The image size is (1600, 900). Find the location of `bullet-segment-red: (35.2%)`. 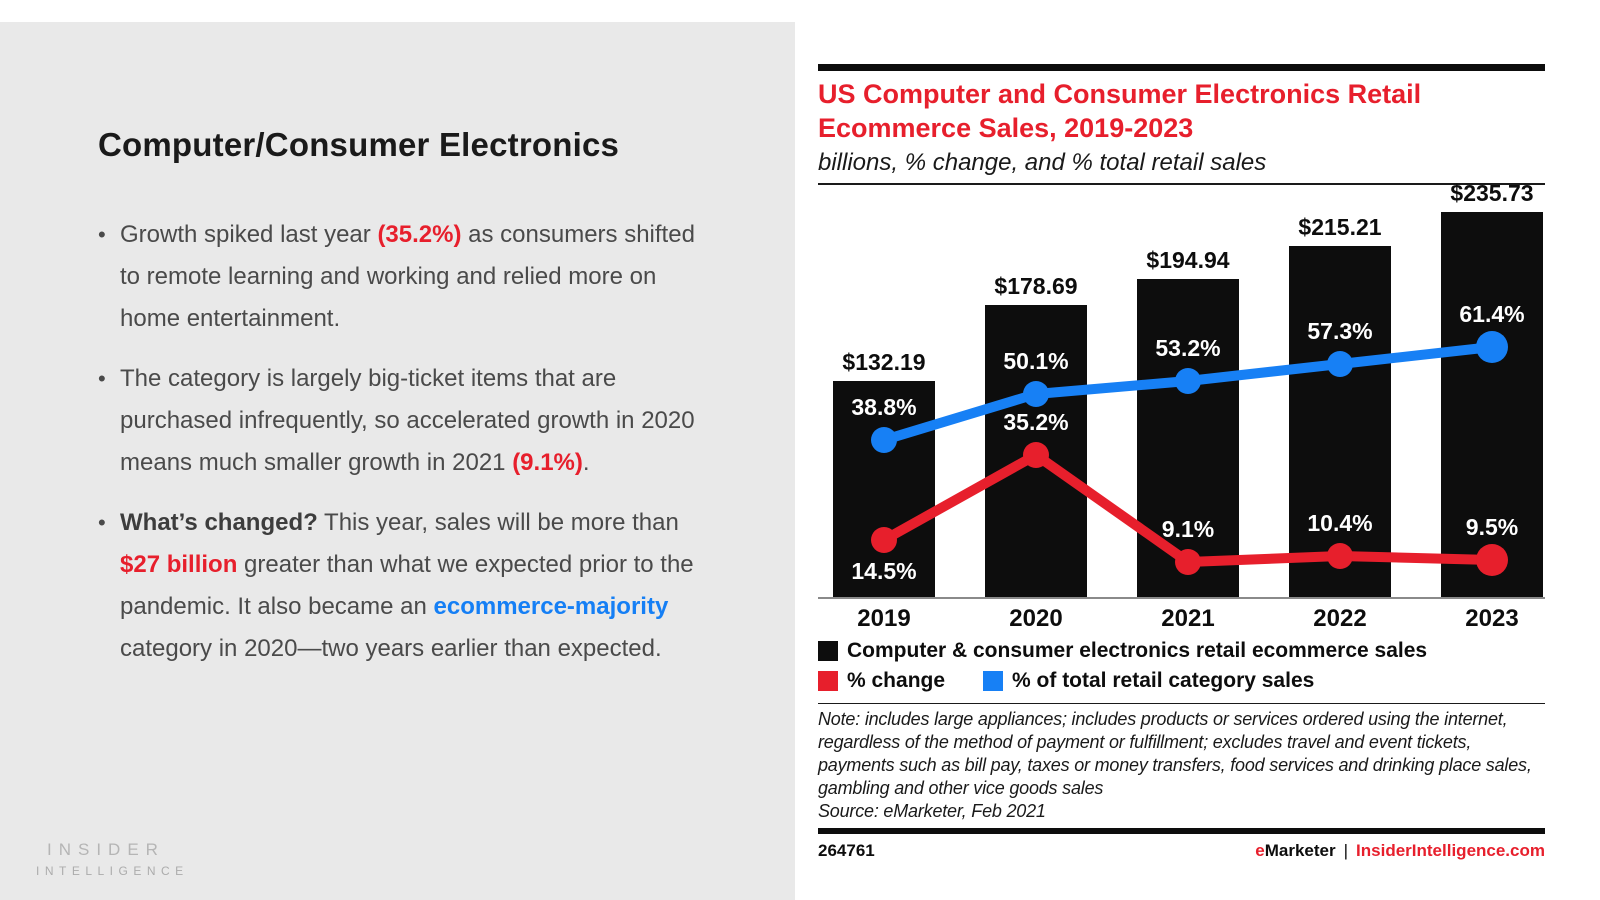

bullet-segment-red: (35.2%) is located at coordinates (419, 234).